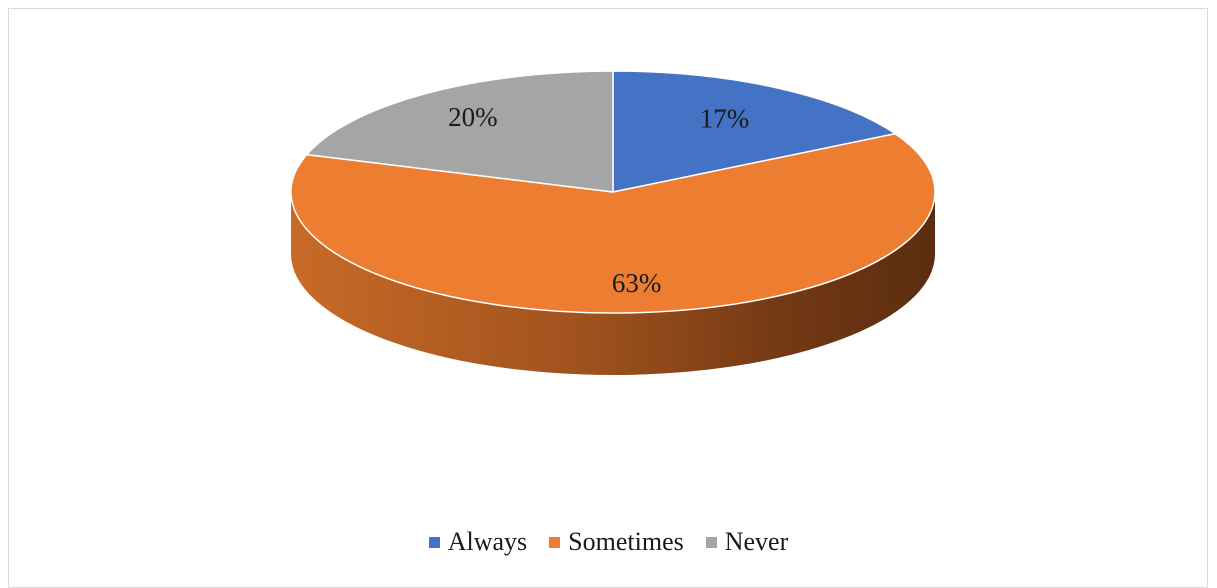 The width and height of the screenshot is (1217, 588). Describe the element at coordinates (626, 541) in the screenshot. I see `legend-label-sometimes: Sometimes` at that location.